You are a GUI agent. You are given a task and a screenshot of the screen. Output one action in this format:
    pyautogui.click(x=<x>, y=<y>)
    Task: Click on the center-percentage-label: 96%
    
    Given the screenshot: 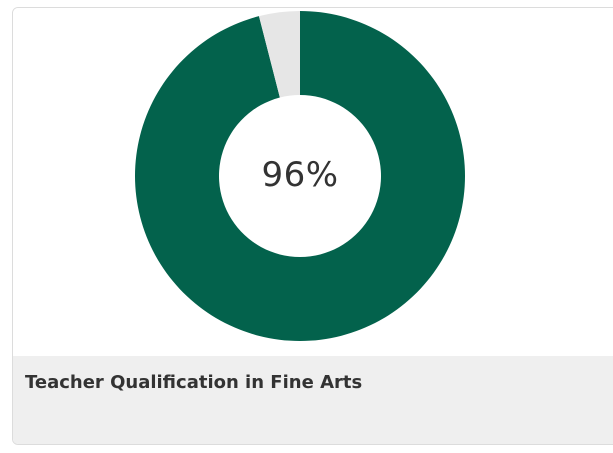 What is the action you would take?
    pyautogui.click(x=300, y=175)
    